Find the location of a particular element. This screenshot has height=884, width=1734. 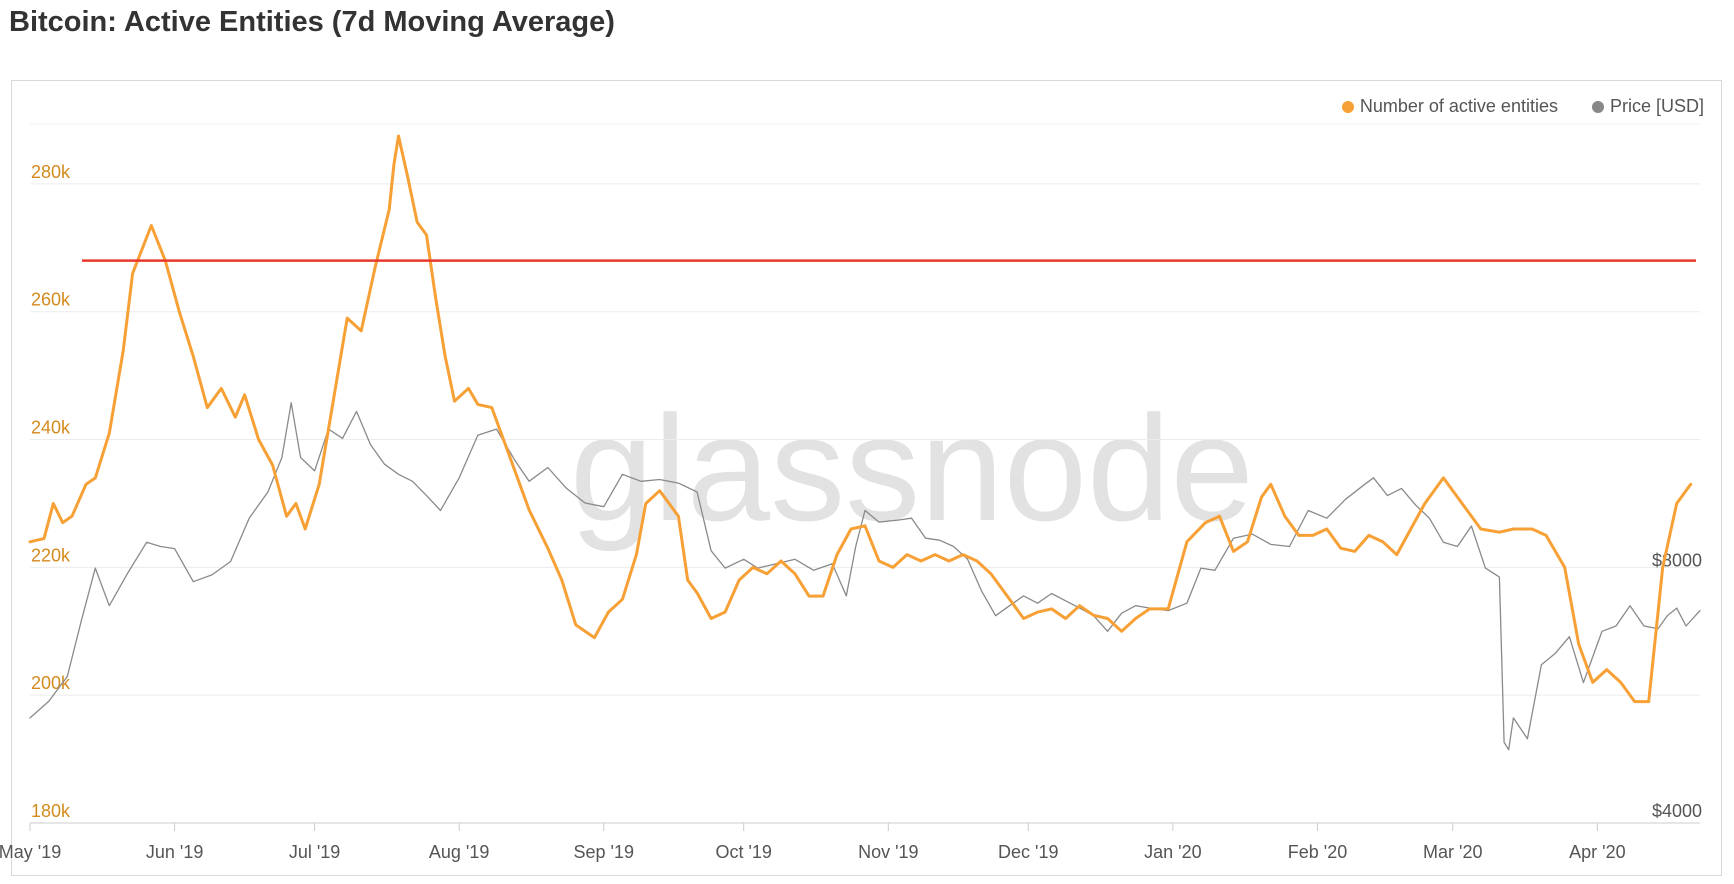

y2-tick-label: $8000 is located at coordinates (1677, 561).